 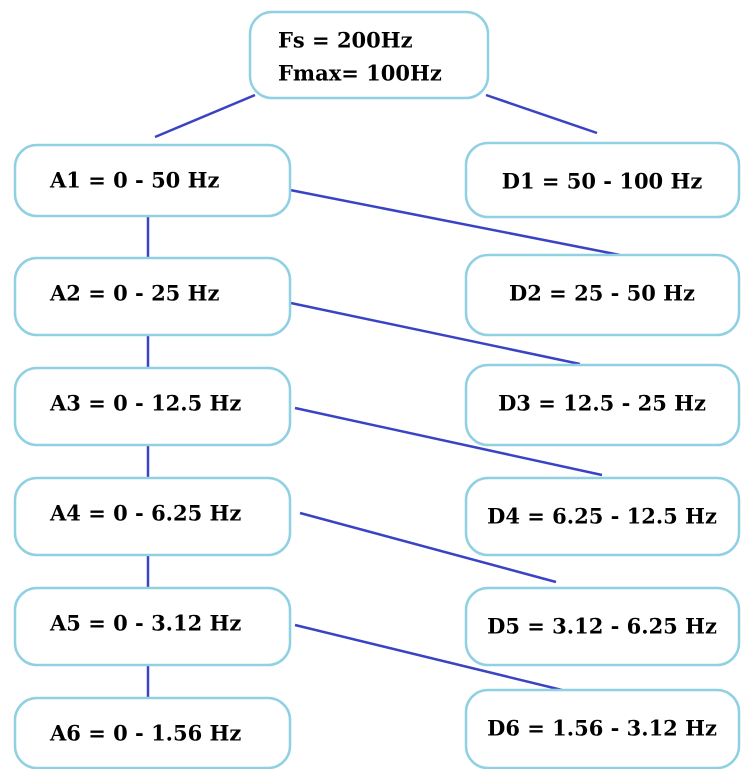 I want to click on node-label: D4 = 6.25 - 12.5 Hz, so click(x=602, y=516).